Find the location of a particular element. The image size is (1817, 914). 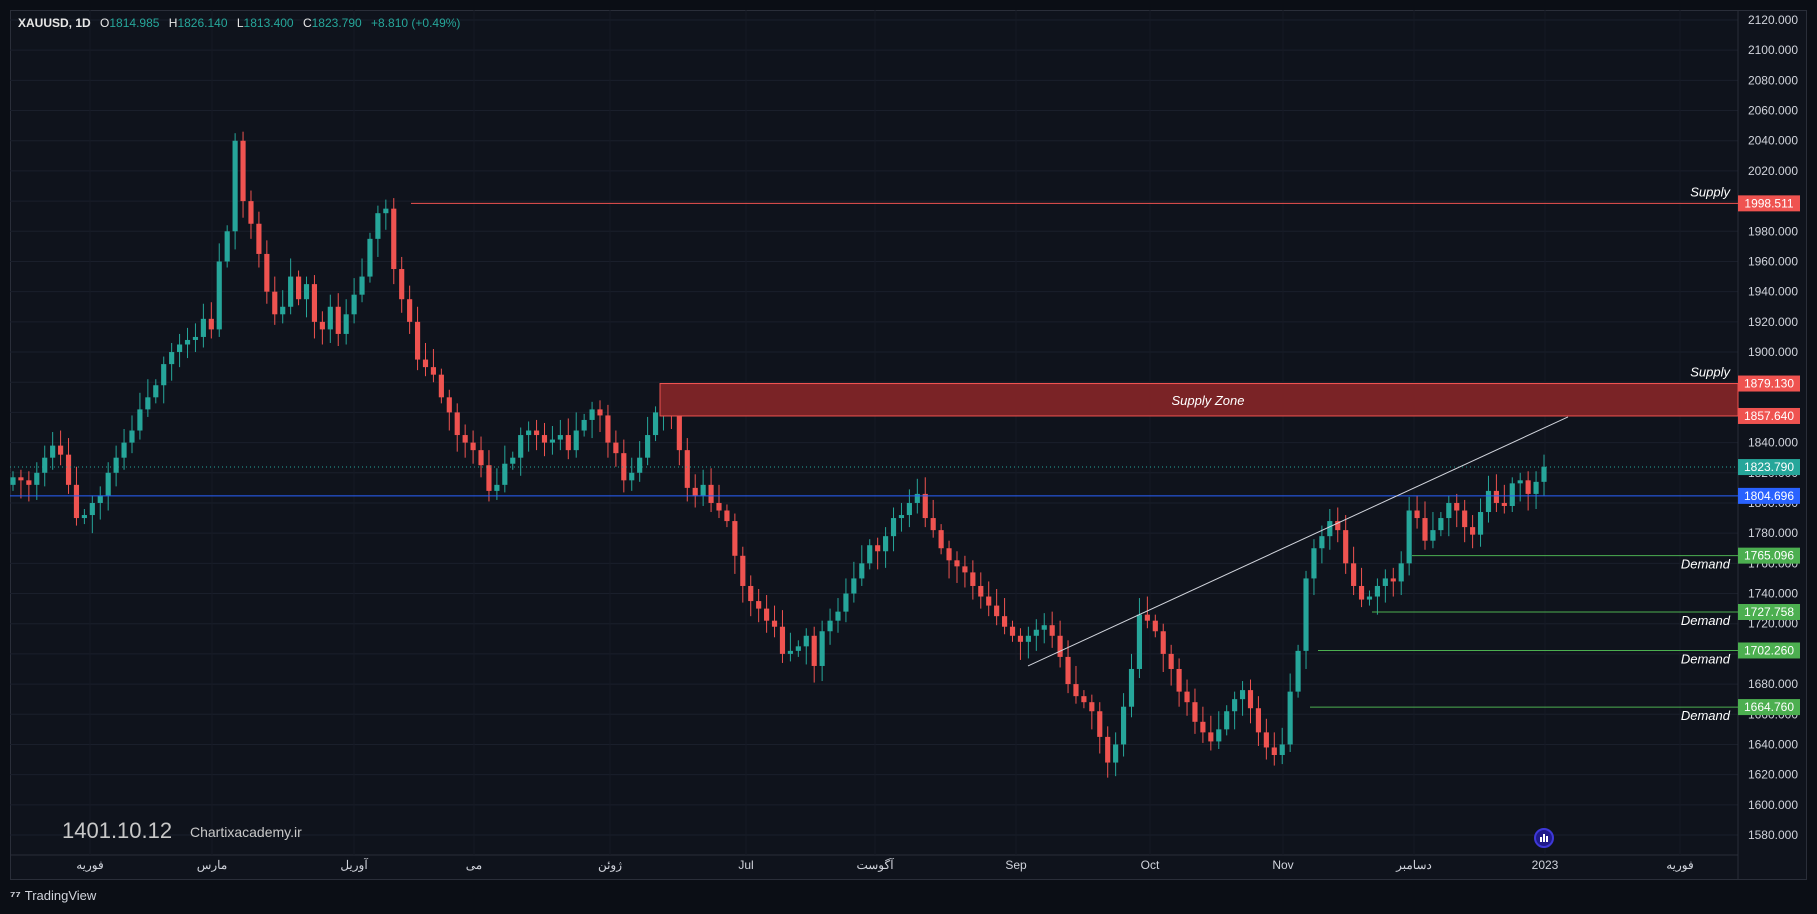

y-tick-label: 1920.000 is located at coordinates (1773, 322).